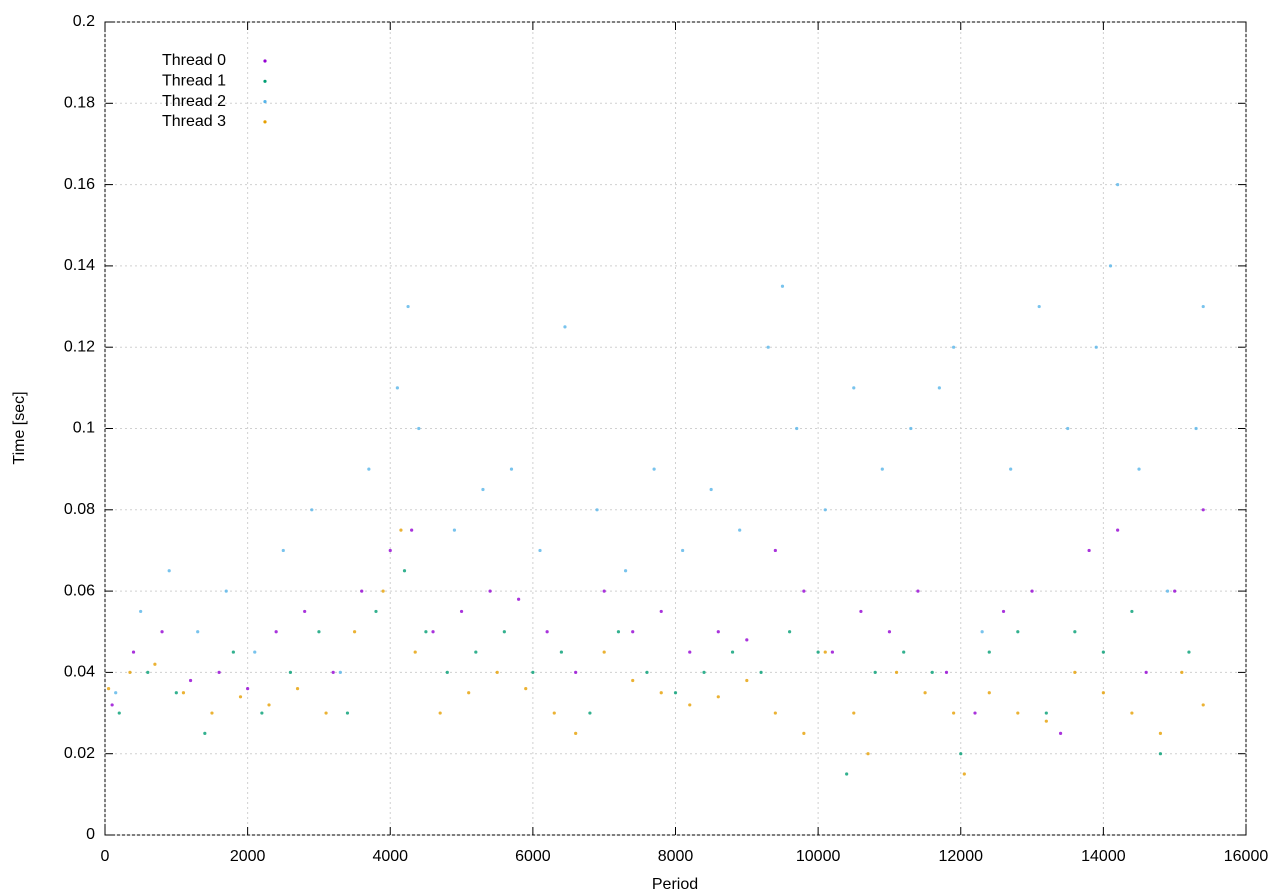 This screenshot has height=896, width=1280. I want to click on y-tick-label: 0.04, so click(79, 672).